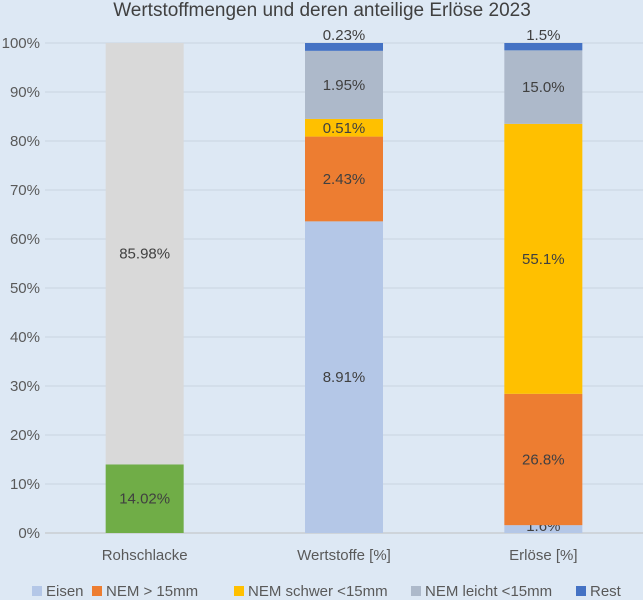 The image size is (643, 600). I want to click on y-tick-label: 50%, so click(25, 288).